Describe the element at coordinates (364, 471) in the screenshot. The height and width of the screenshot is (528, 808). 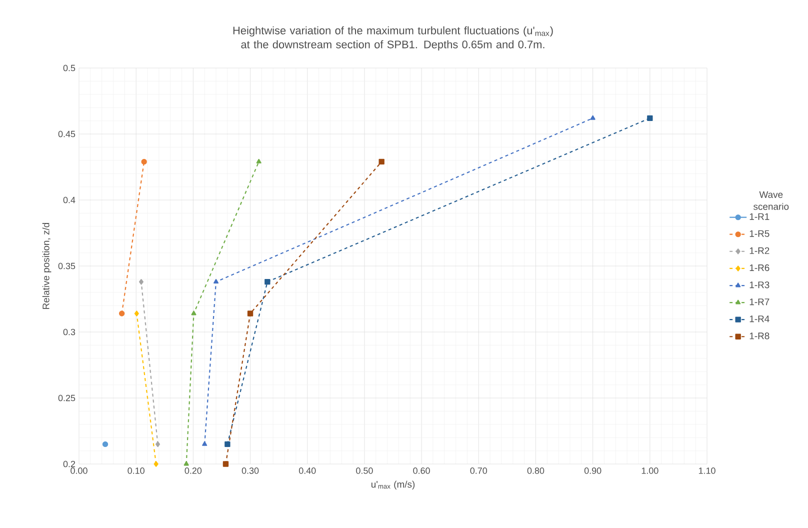
I see `x-tick-label: 0.50` at that location.